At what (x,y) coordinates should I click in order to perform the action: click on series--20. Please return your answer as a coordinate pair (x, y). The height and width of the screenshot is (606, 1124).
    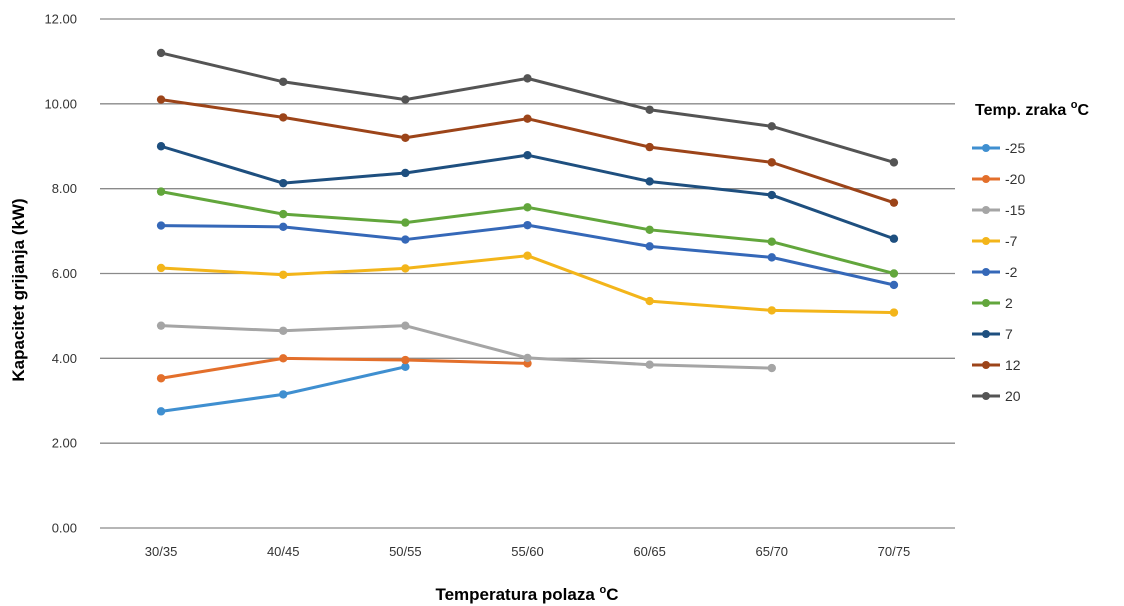
    Looking at the image, I should click on (344, 368).